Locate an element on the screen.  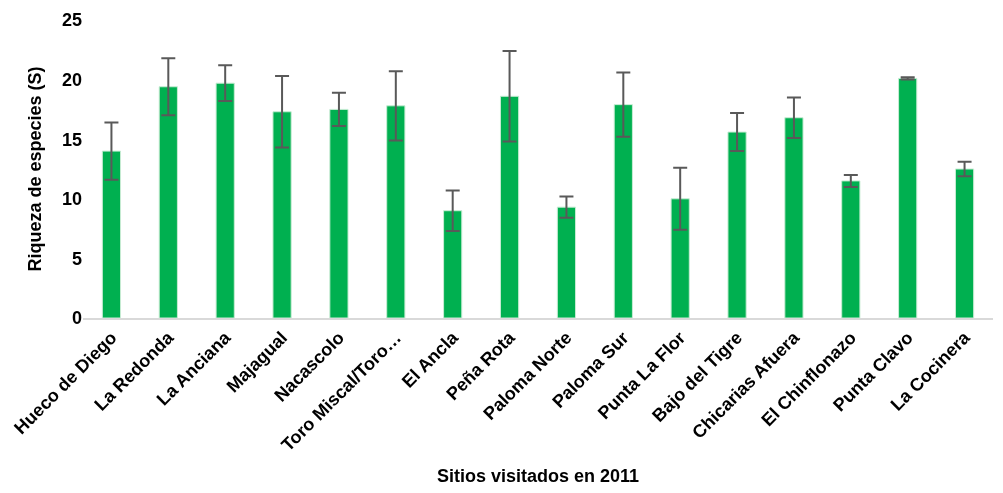
y-tick-label: 15 is located at coordinates (71, 139).